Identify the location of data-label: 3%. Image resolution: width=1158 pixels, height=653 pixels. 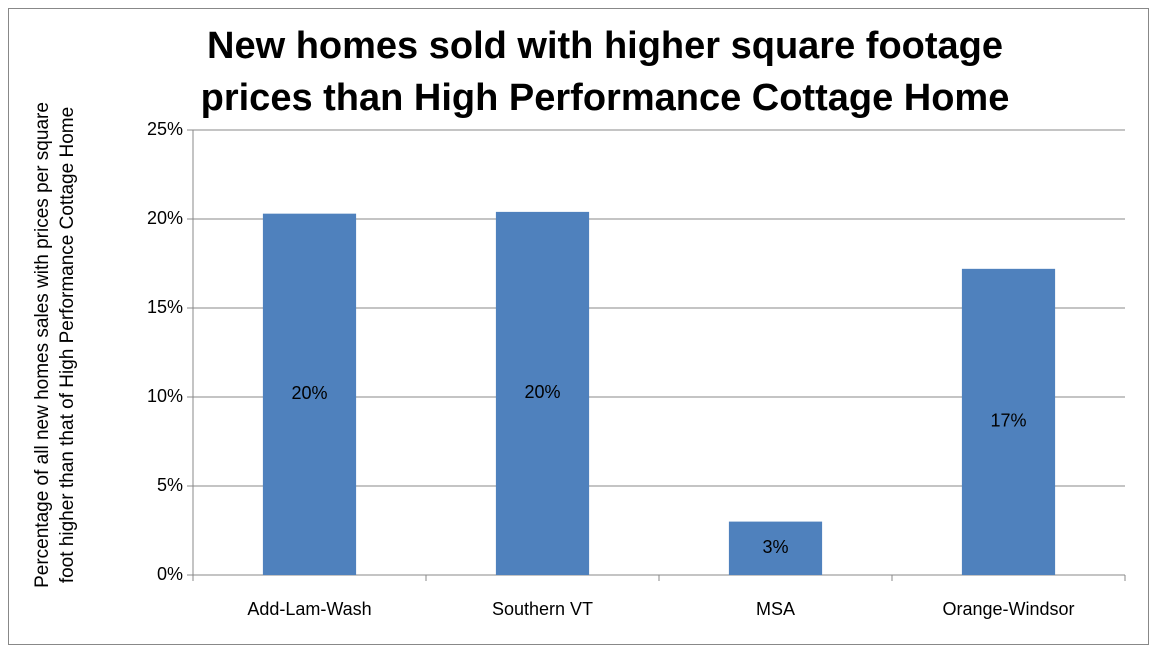
(775, 547).